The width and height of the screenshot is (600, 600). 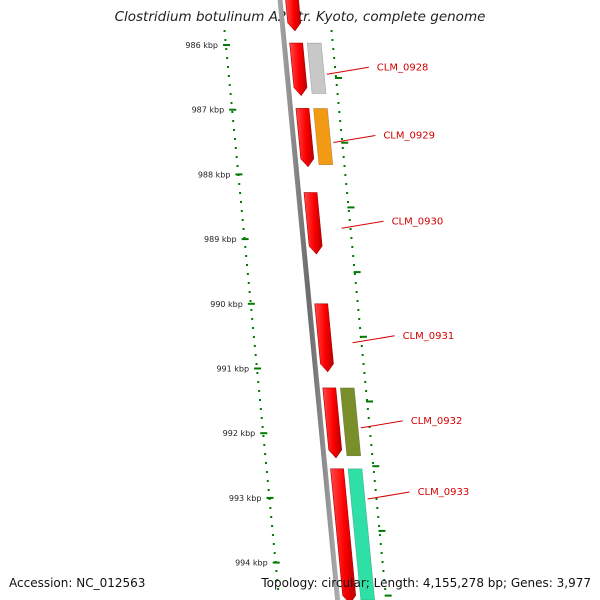 I want to click on gene-label: CLM_0928, so click(x=403, y=67).